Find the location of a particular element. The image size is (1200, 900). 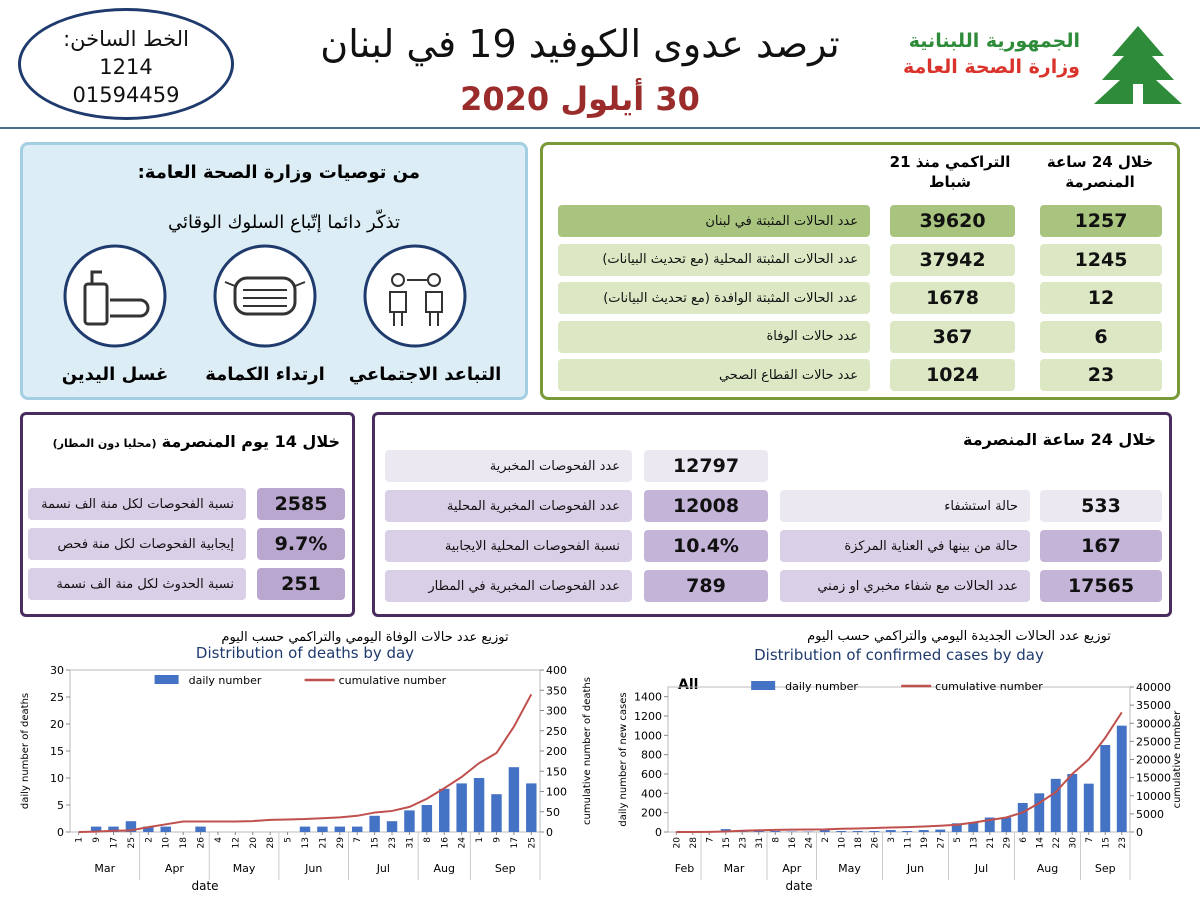

y-tick-label: 800 is located at coordinates (651, 755).